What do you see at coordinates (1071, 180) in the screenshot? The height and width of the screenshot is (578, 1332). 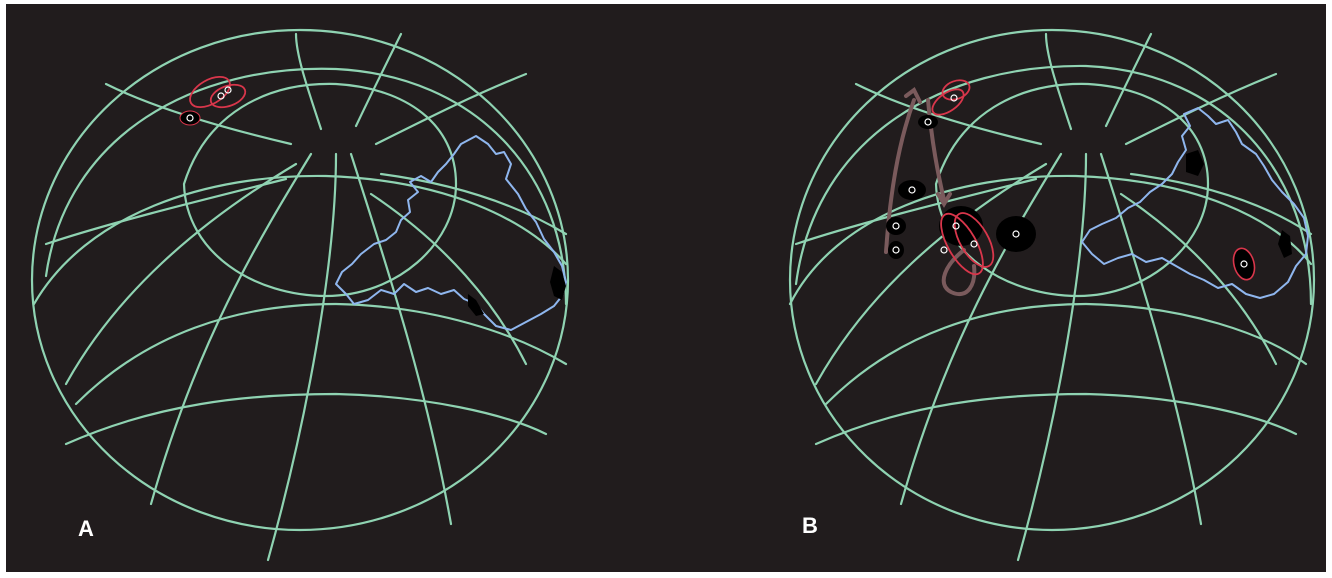 I see `pole-cluster-b` at bounding box center [1071, 180].